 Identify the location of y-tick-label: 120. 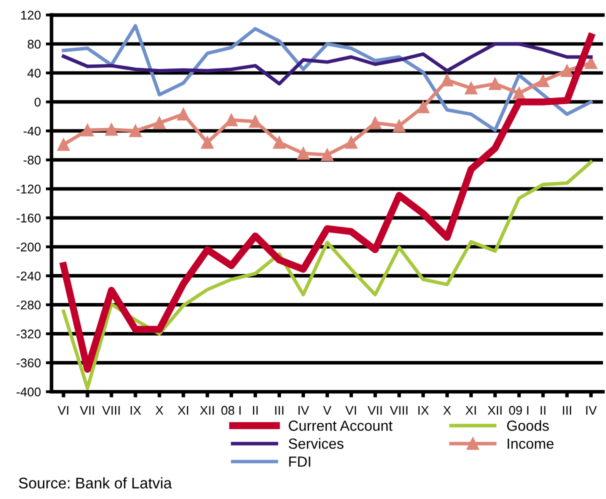
(31, 15).